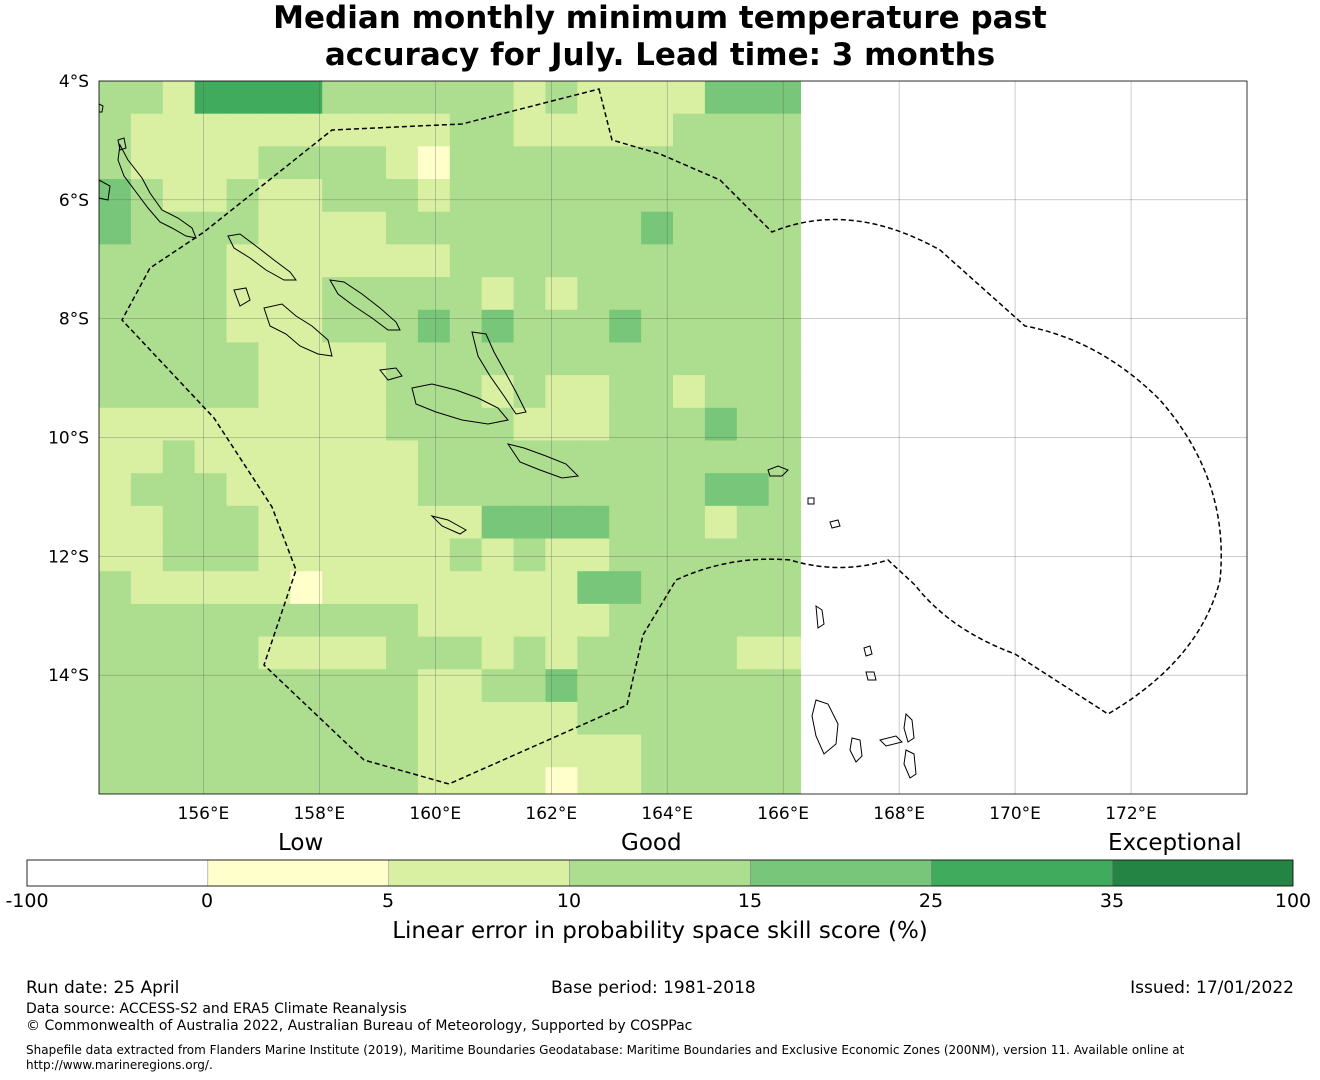  I want to click on longitude-label: 160°E, so click(435, 814).